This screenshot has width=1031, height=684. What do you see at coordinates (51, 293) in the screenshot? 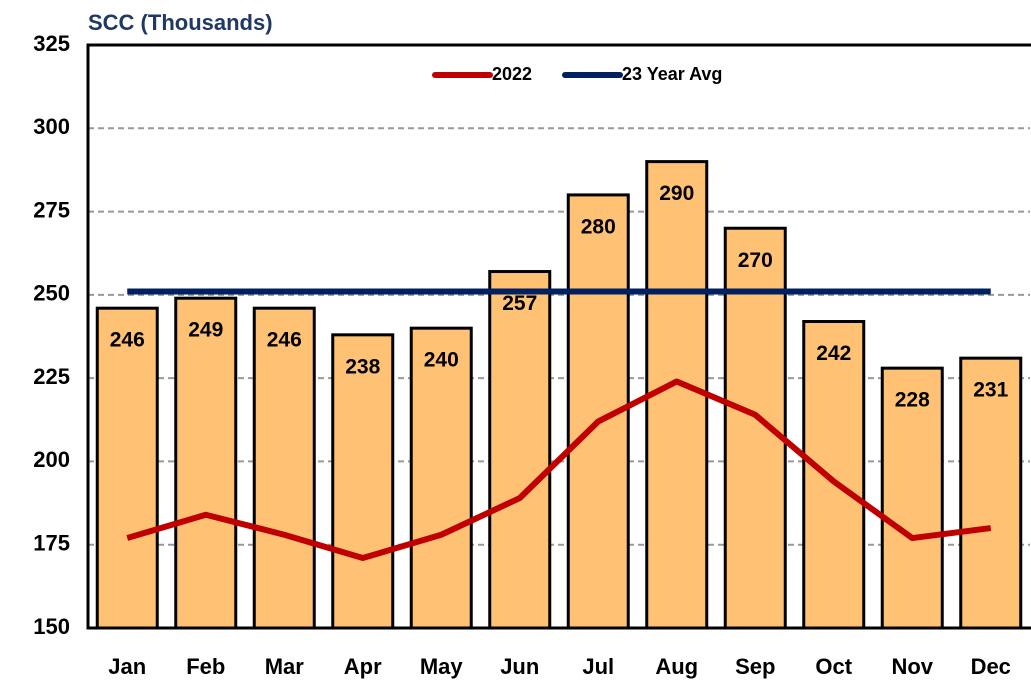
I see `y-tick-label: 250` at bounding box center [51, 293].